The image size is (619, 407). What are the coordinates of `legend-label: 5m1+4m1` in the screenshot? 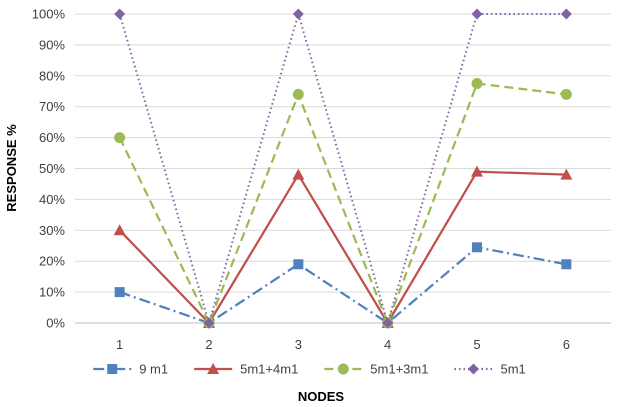 It's located at (269, 369).